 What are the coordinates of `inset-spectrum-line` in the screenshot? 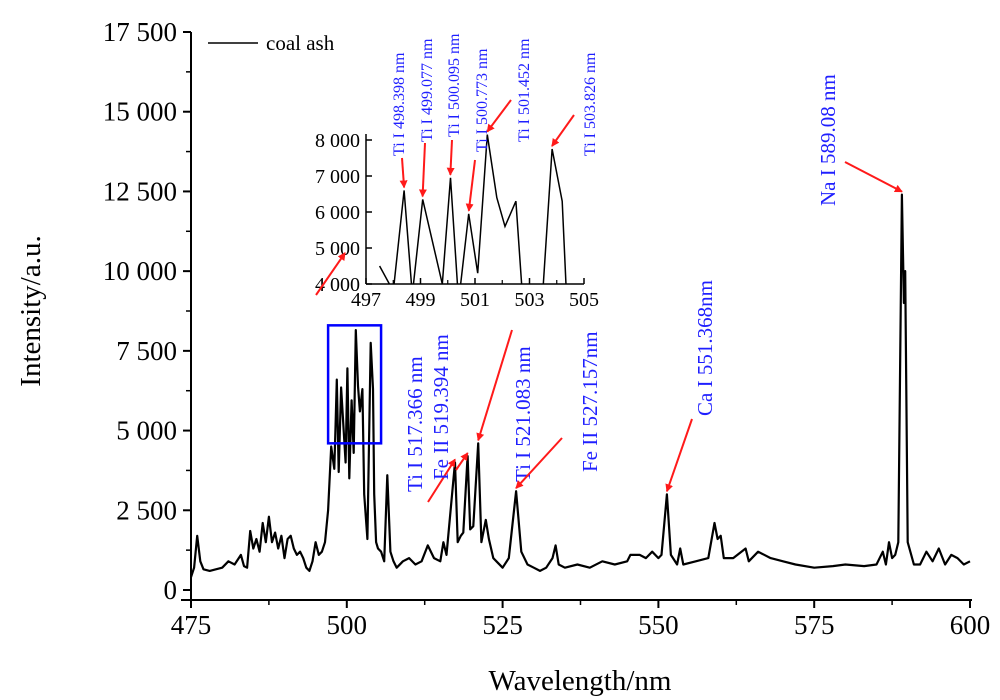 It's located at (472, 209).